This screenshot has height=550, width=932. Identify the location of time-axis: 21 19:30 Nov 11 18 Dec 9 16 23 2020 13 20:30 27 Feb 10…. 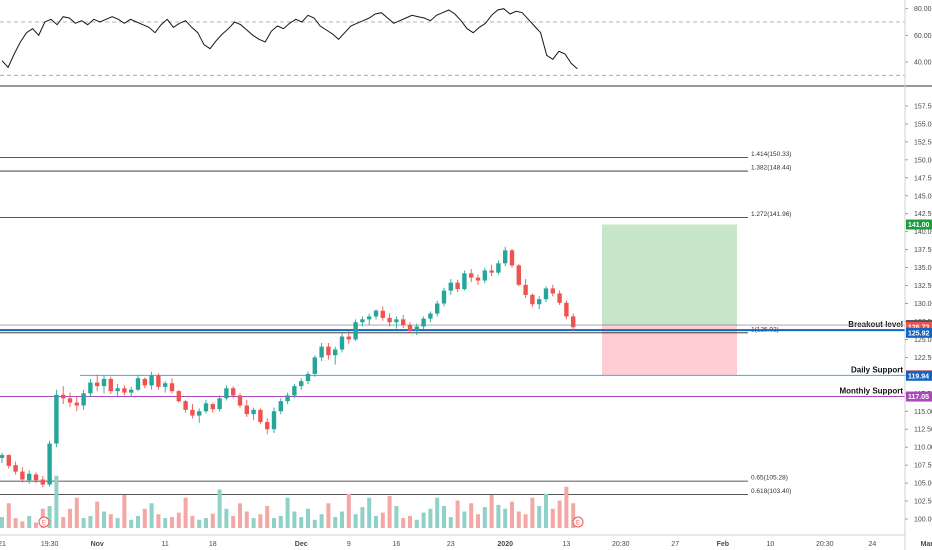
(466, 541).